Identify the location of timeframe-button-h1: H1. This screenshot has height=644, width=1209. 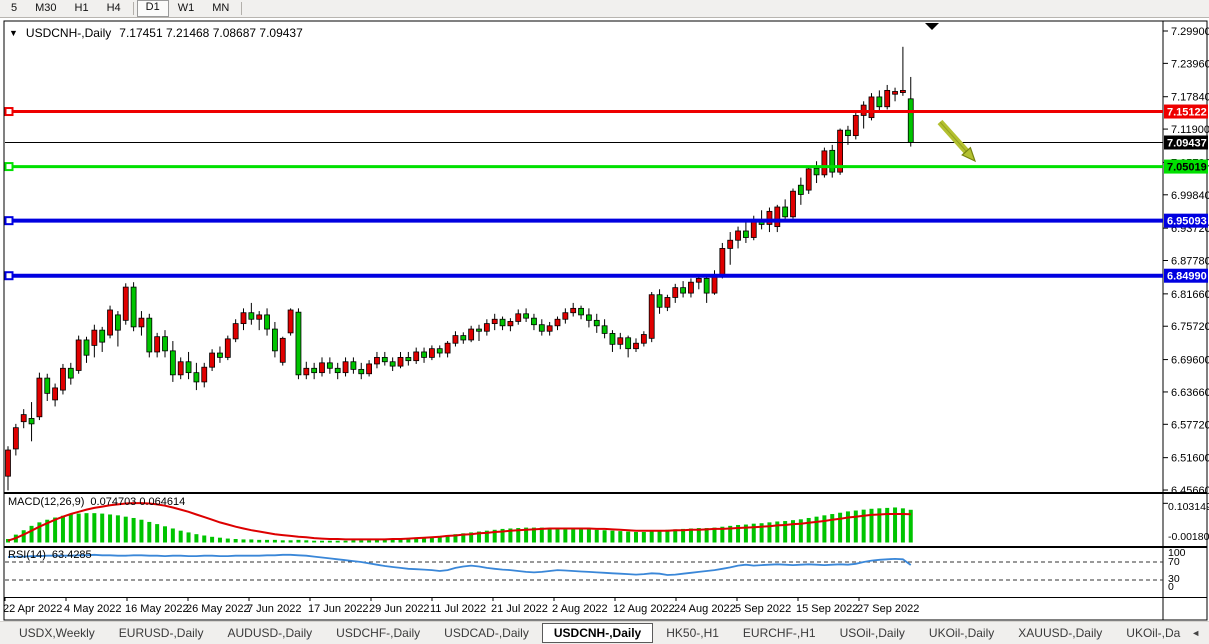
(81, 8).